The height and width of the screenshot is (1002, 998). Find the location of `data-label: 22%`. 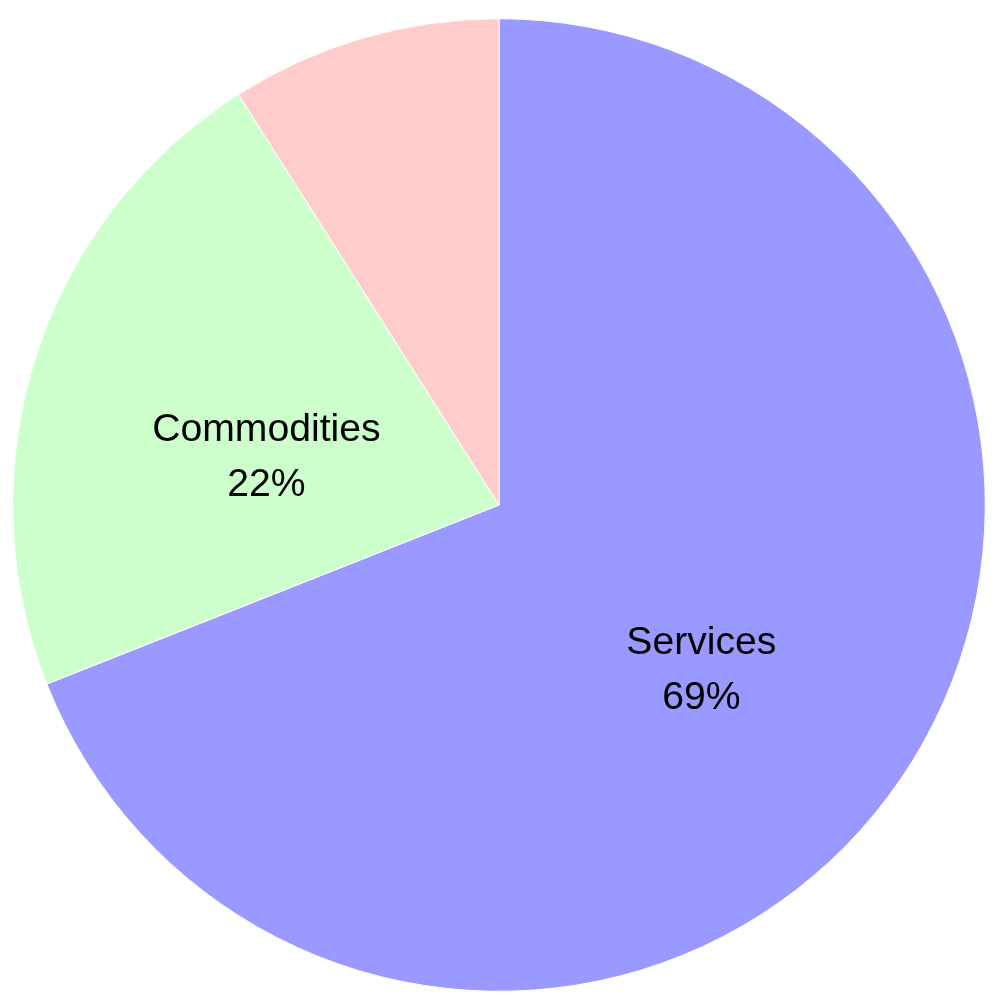

data-label: 22% is located at coordinates (266, 482).